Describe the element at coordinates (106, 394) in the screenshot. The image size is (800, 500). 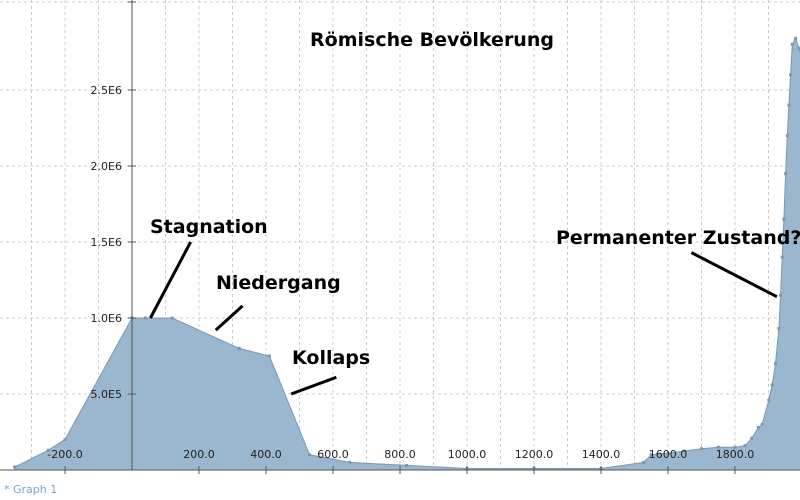
I see `y-tick-label: 5.0E5` at that location.